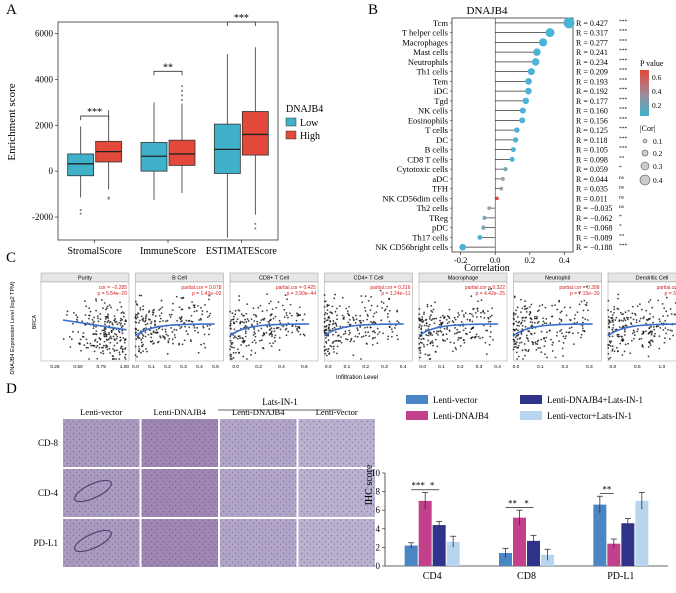  Describe the element at coordinates (378, 510) in the screenshot. I see `y-tick-label: 6` at that location.